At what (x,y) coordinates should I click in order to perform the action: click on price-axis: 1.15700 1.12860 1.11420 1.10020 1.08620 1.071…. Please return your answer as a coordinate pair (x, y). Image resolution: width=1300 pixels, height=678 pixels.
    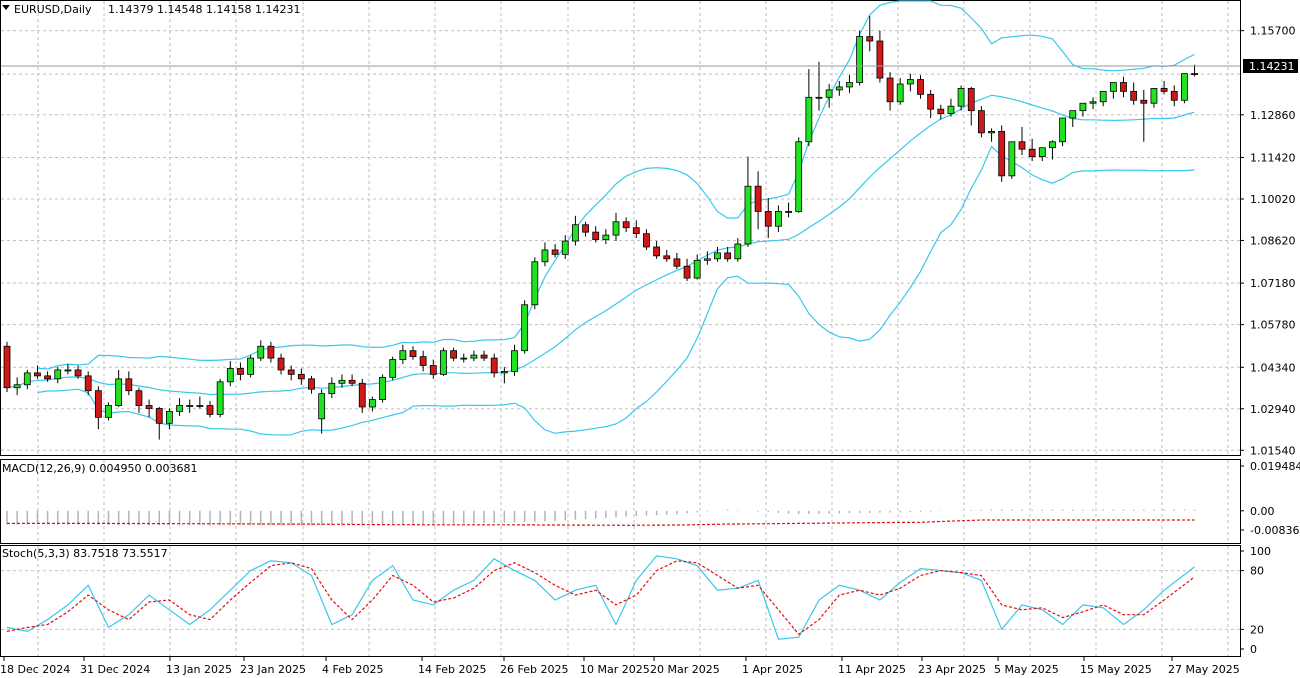
    Looking at the image, I should click on (1268, 241).